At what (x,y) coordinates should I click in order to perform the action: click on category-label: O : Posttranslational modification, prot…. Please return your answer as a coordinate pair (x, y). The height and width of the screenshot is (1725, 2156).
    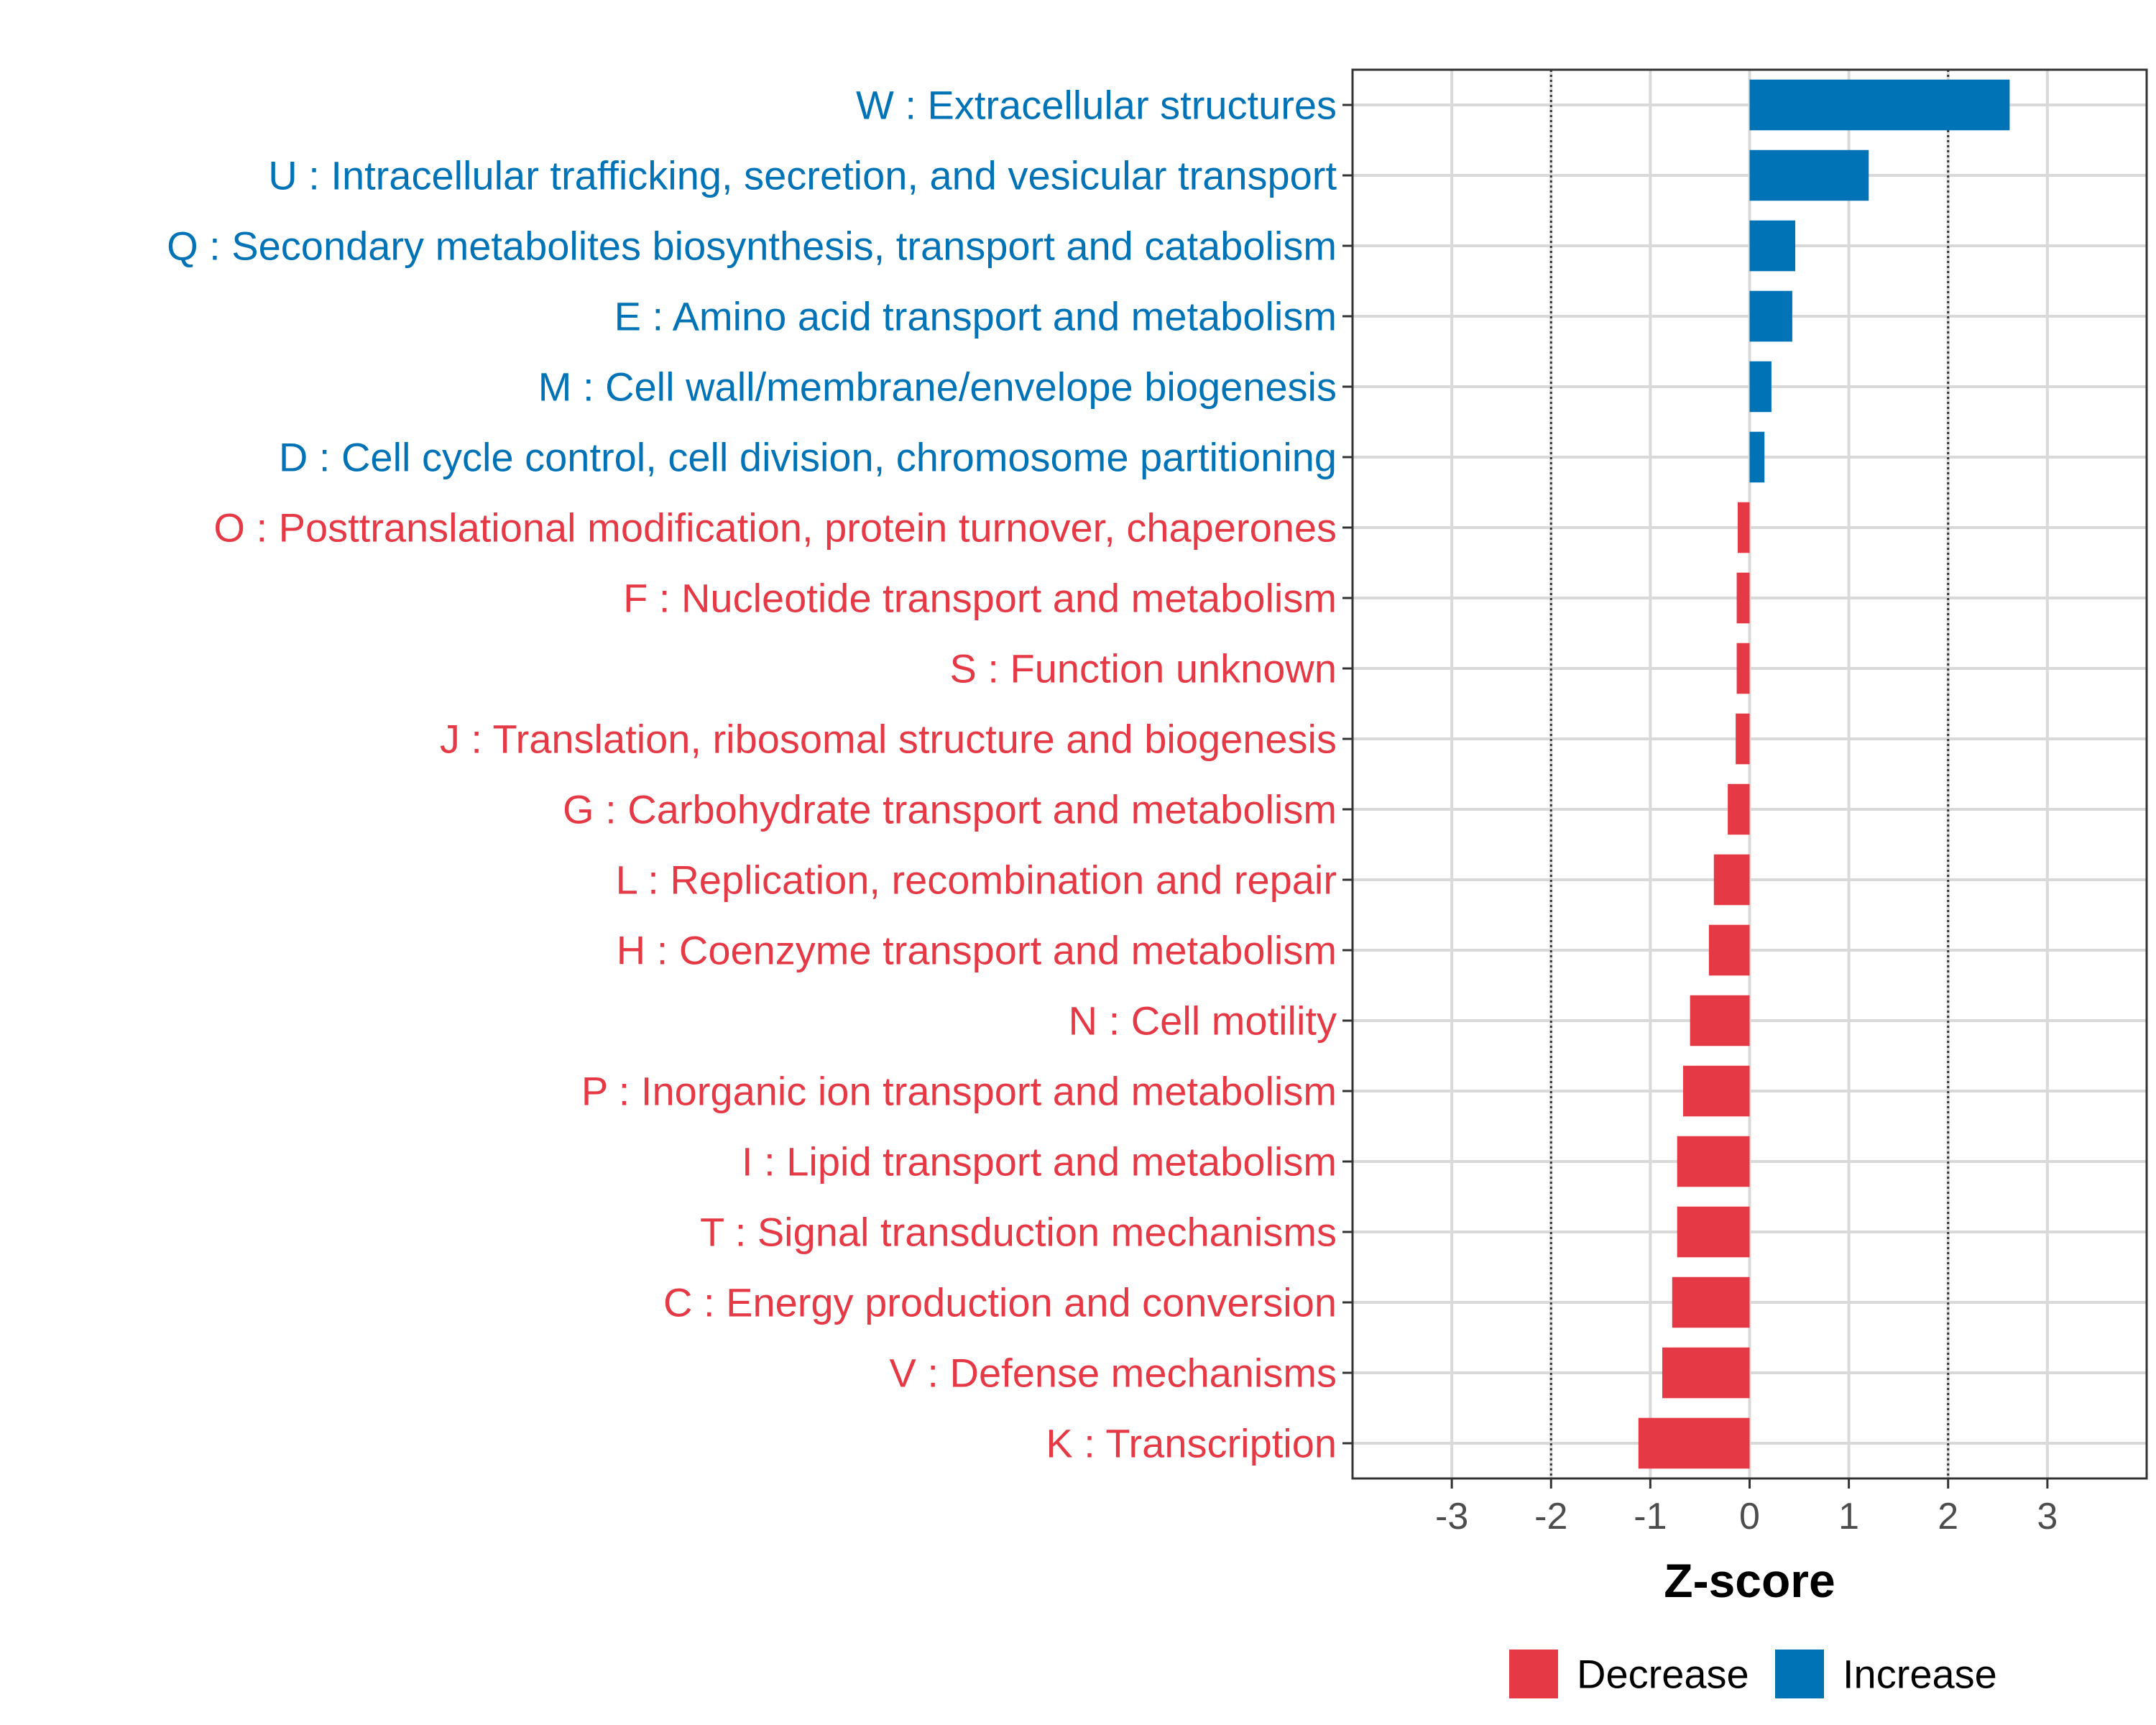
    Looking at the image, I should click on (775, 528).